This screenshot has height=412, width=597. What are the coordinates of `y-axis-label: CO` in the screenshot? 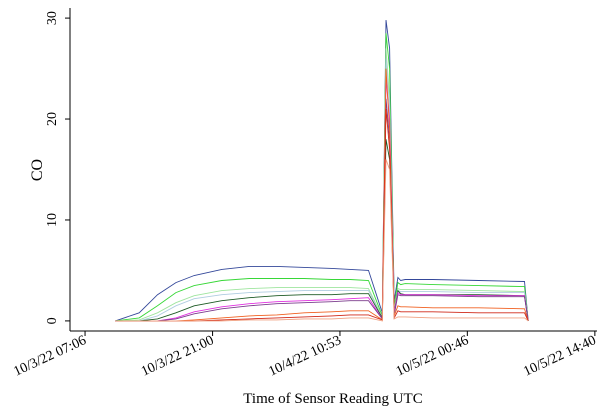 It's located at (37, 170).